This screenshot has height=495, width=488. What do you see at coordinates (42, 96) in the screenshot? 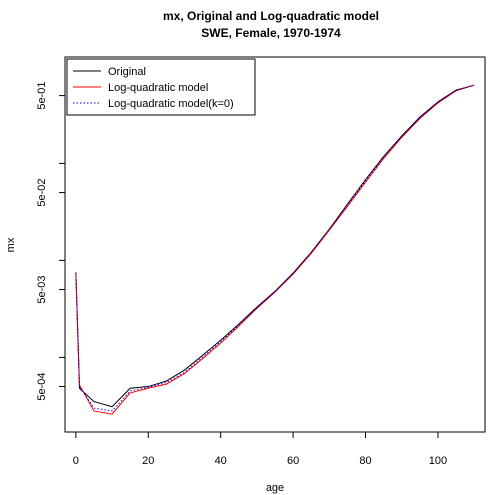
I see `y-tick-label: 5e-01` at bounding box center [42, 96].